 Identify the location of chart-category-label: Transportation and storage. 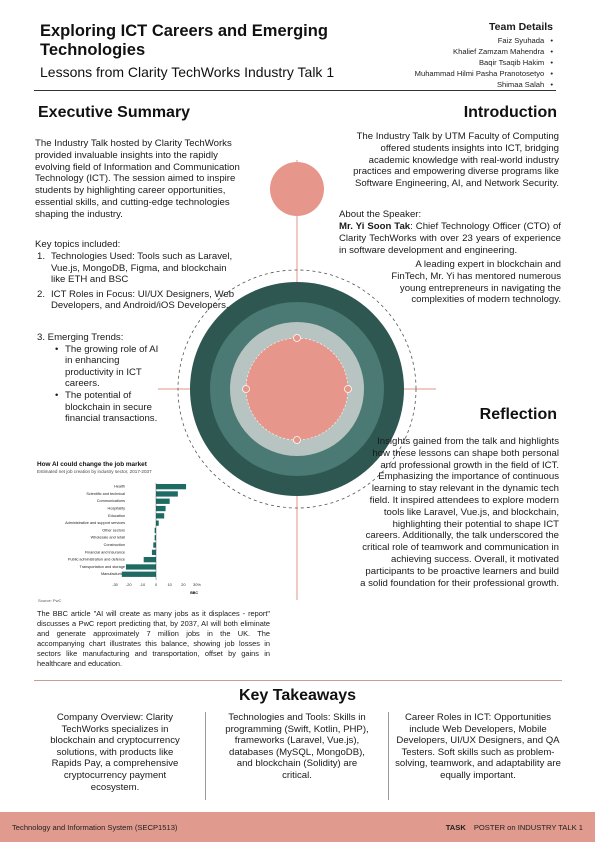
(102, 567).